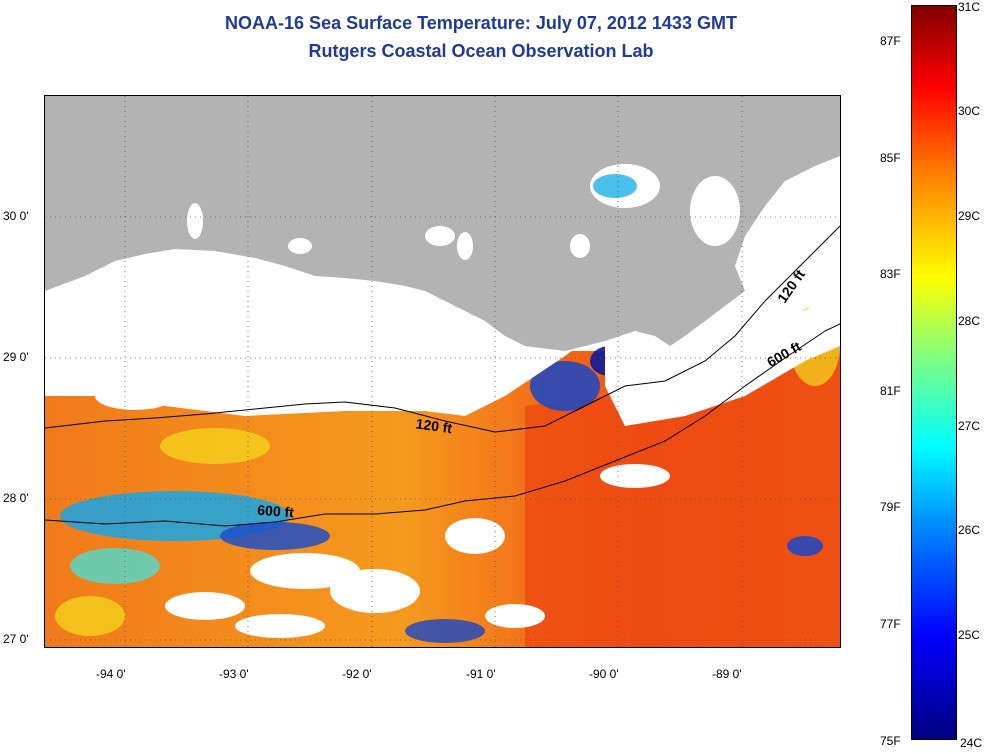  Describe the element at coordinates (969, 426) in the screenshot. I see `colorbar-c-label: 27C` at that location.